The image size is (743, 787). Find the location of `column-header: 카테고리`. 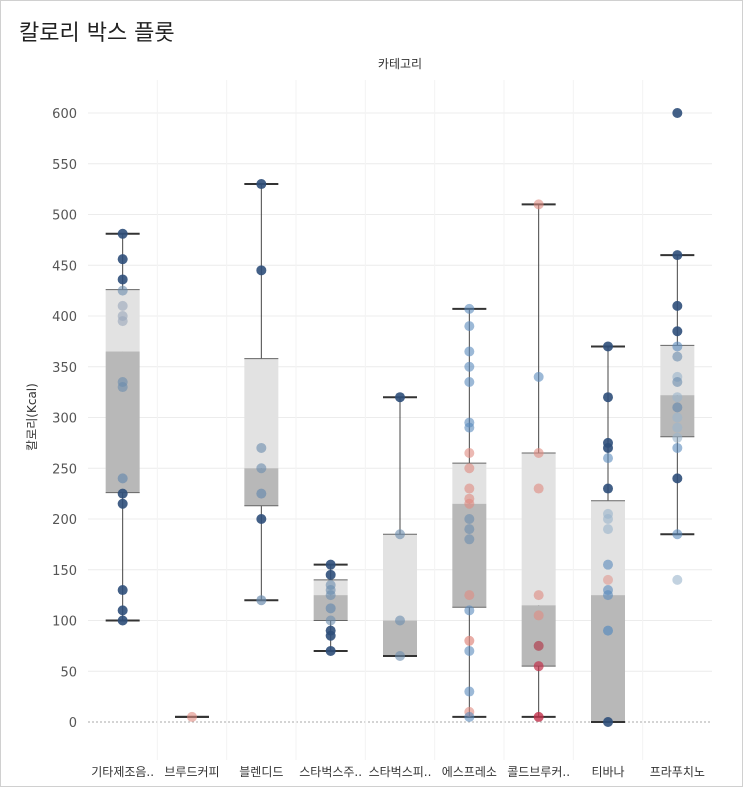

column-header: 카테고리 is located at coordinates (400, 64).